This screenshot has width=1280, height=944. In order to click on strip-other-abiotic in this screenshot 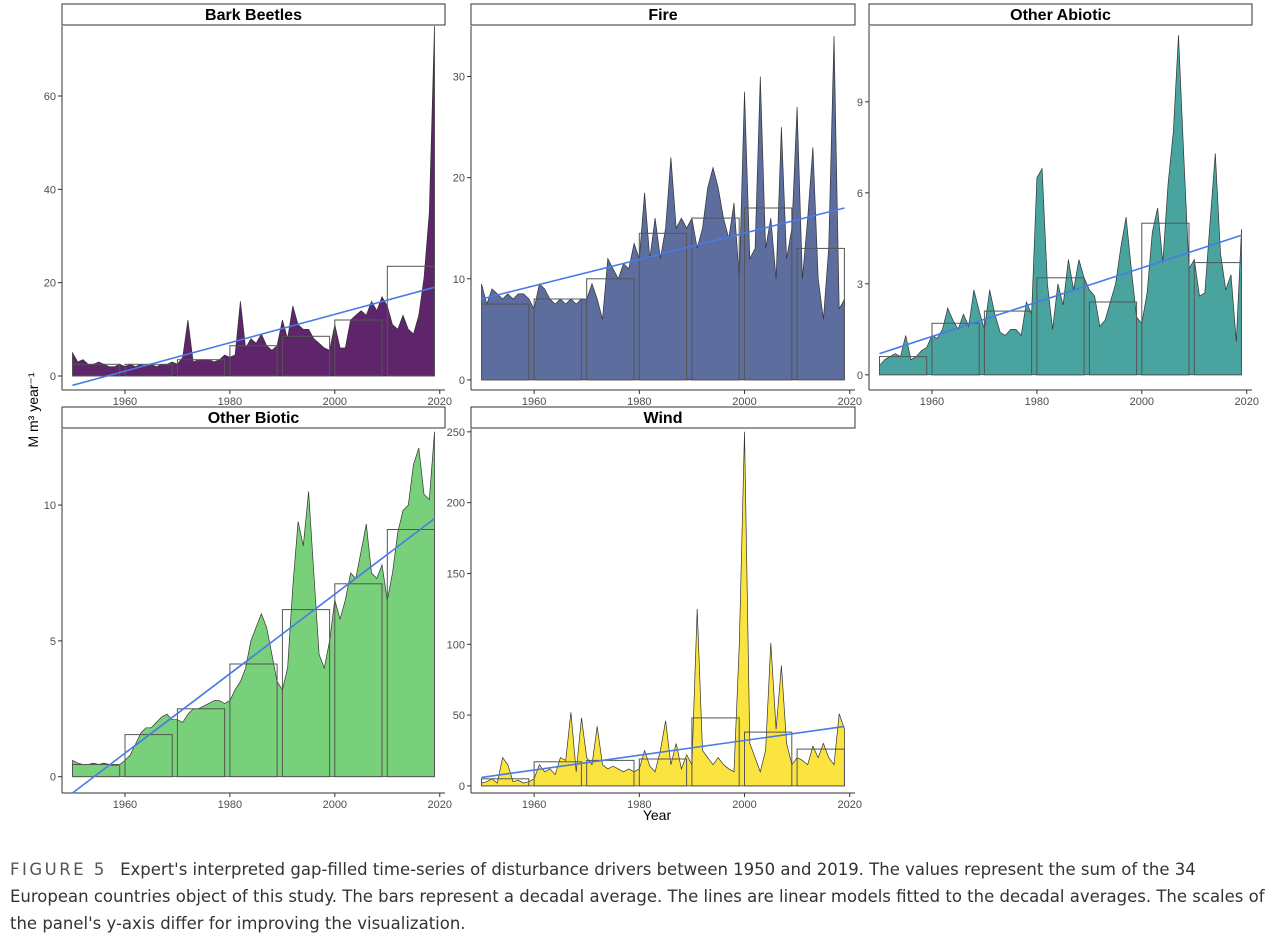, I will do `click(1060, 14)`.